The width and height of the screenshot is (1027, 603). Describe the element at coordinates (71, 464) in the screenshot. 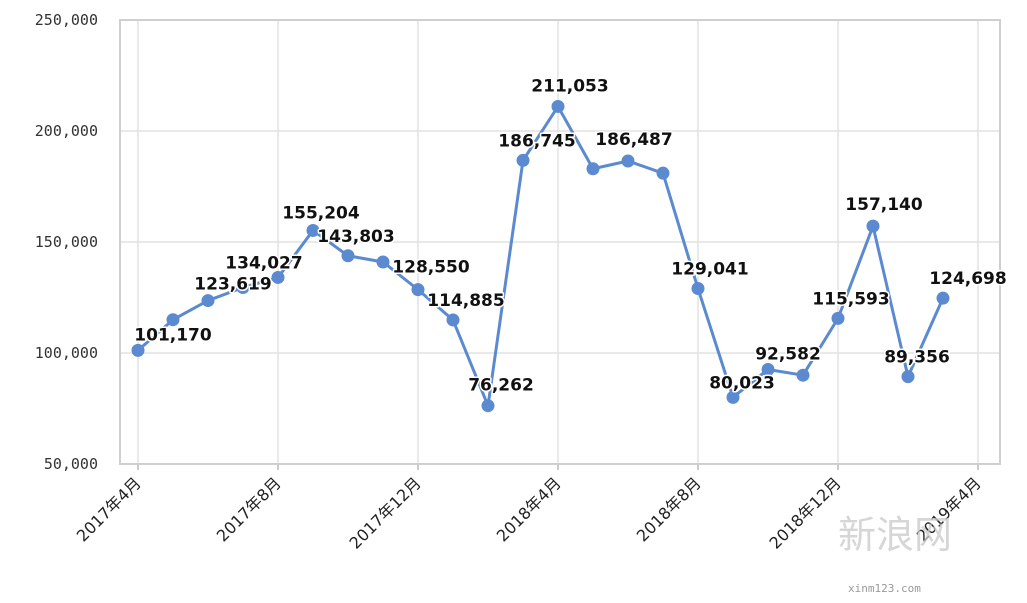

I see `y-tick-label: 50,000` at that location.